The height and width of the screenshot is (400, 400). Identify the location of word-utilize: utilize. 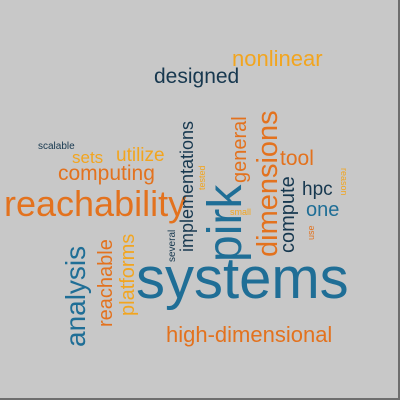
(140, 155).